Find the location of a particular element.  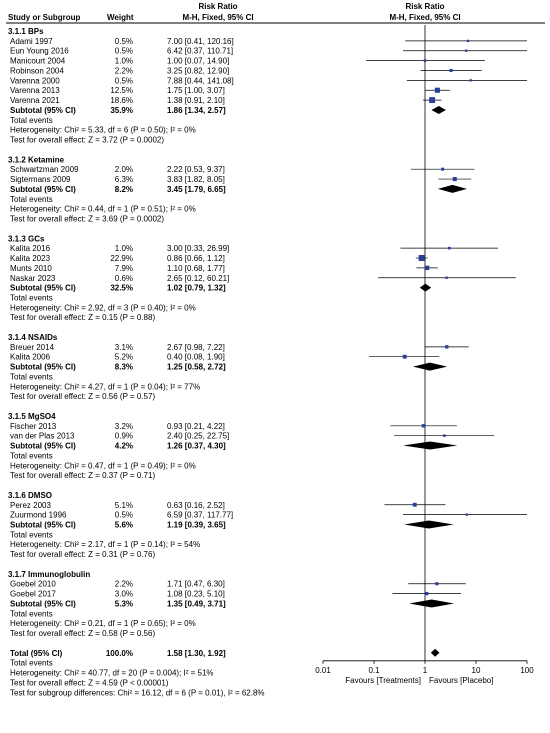

subtotal-weight: 32.5% is located at coordinates (121, 288).